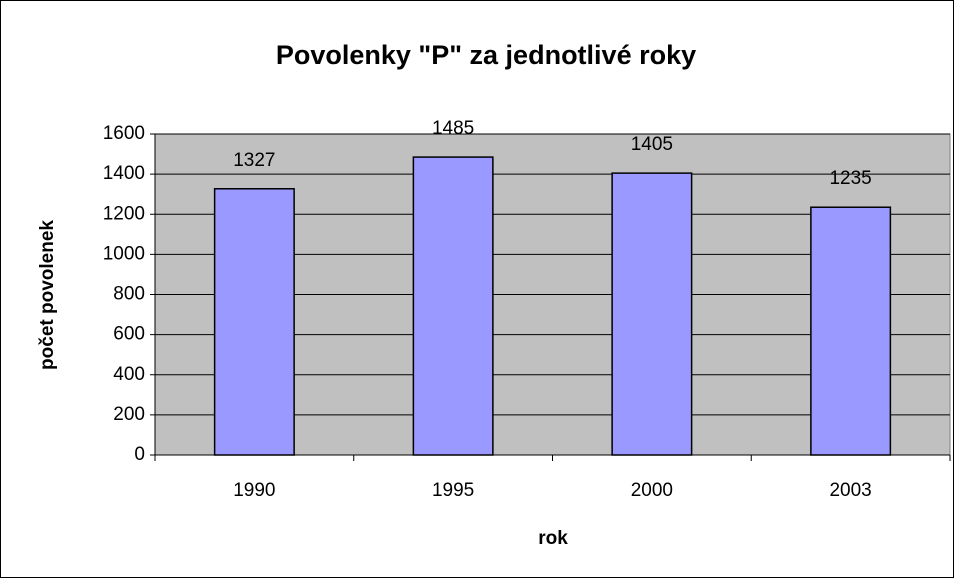 The width and height of the screenshot is (955, 579). Describe the element at coordinates (254, 160) in the screenshot. I see `data-label: 1327` at that location.